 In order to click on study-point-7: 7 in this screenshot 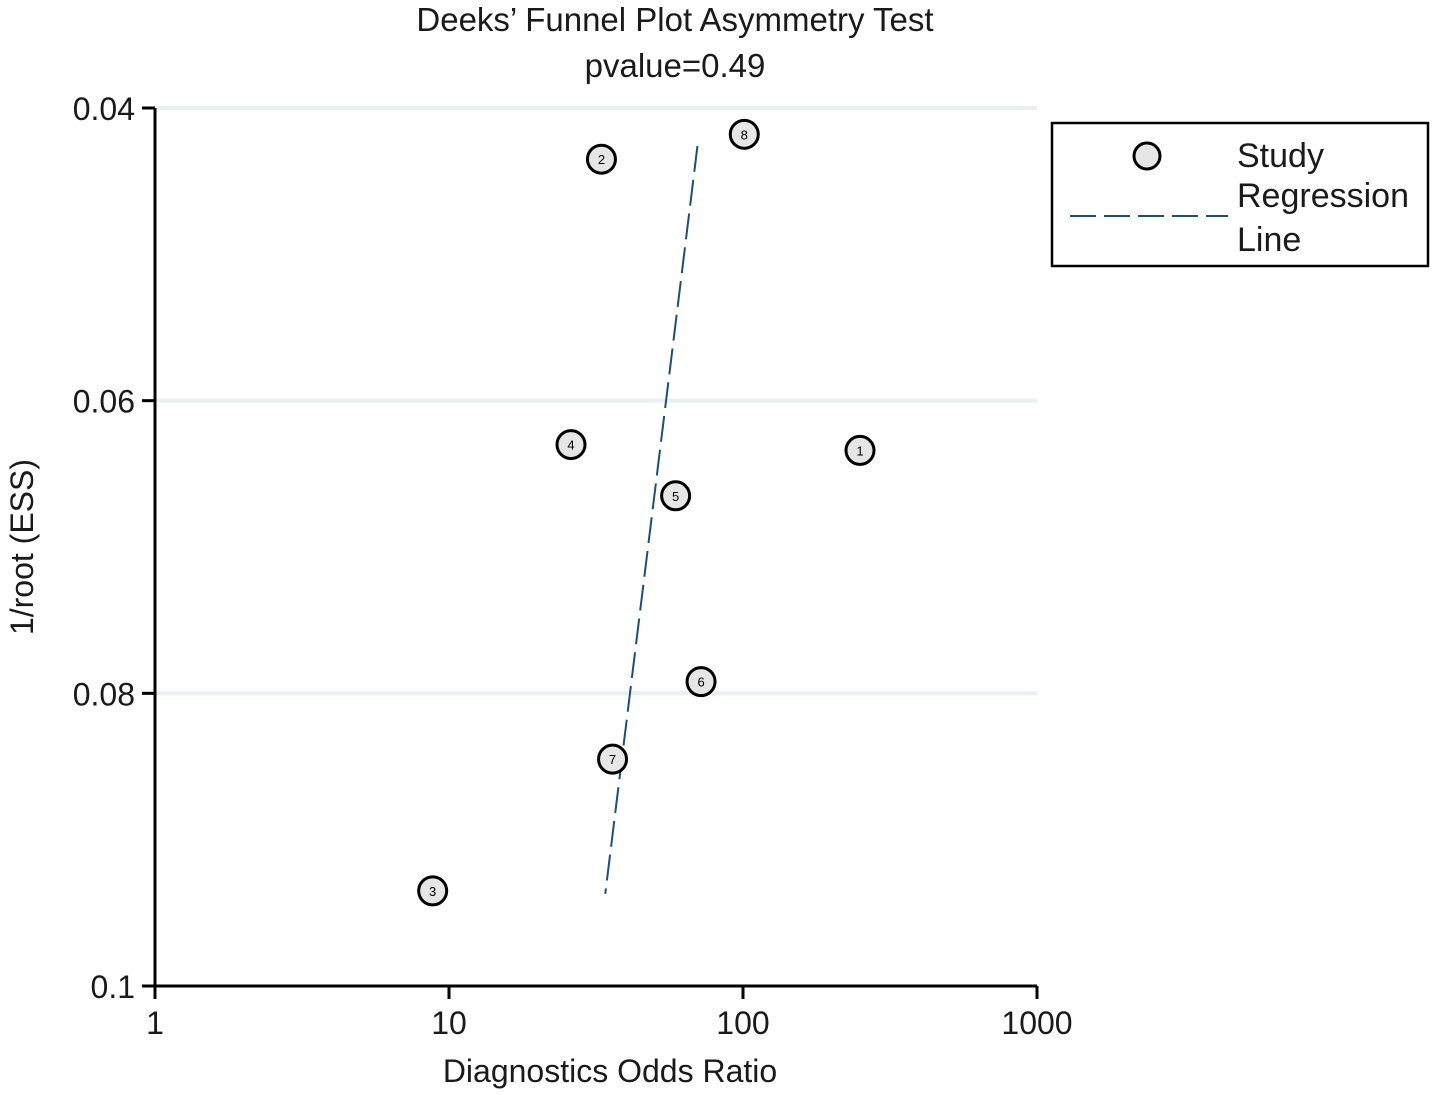, I will do `click(613, 759)`.